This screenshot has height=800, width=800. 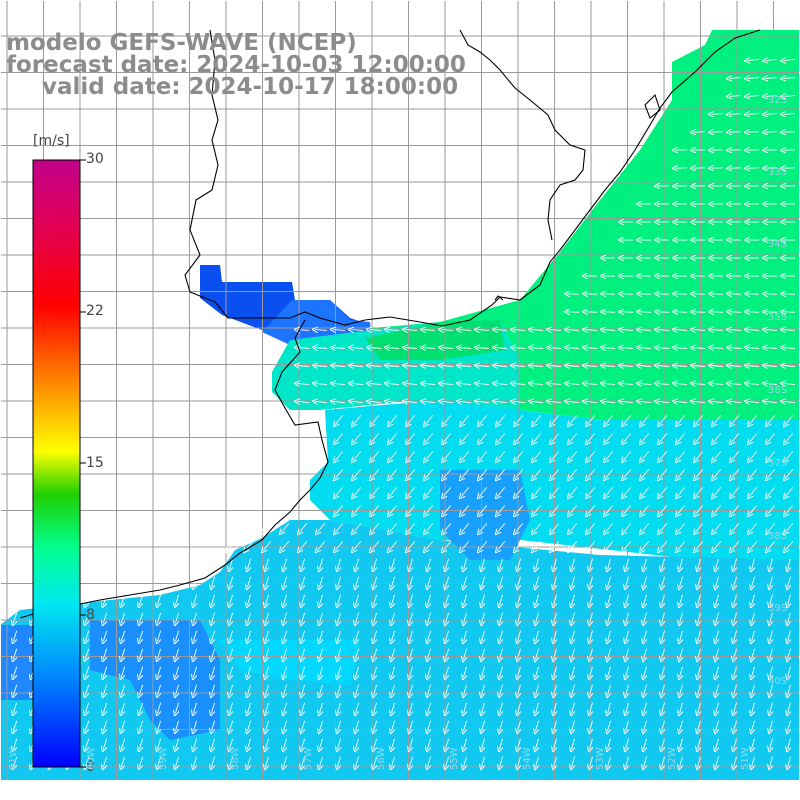 I want to click on lat-label-38s: 38S, so click(x=778, y=536).